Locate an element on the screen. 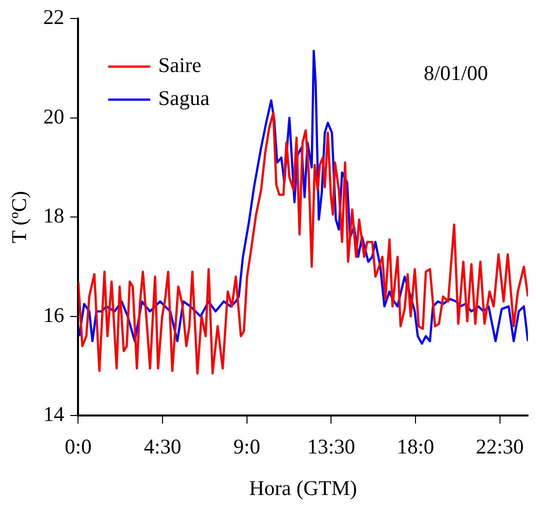 This screenshot has height=510, width=536. y-tick-label: 22 is located at coordinates (53, 17).